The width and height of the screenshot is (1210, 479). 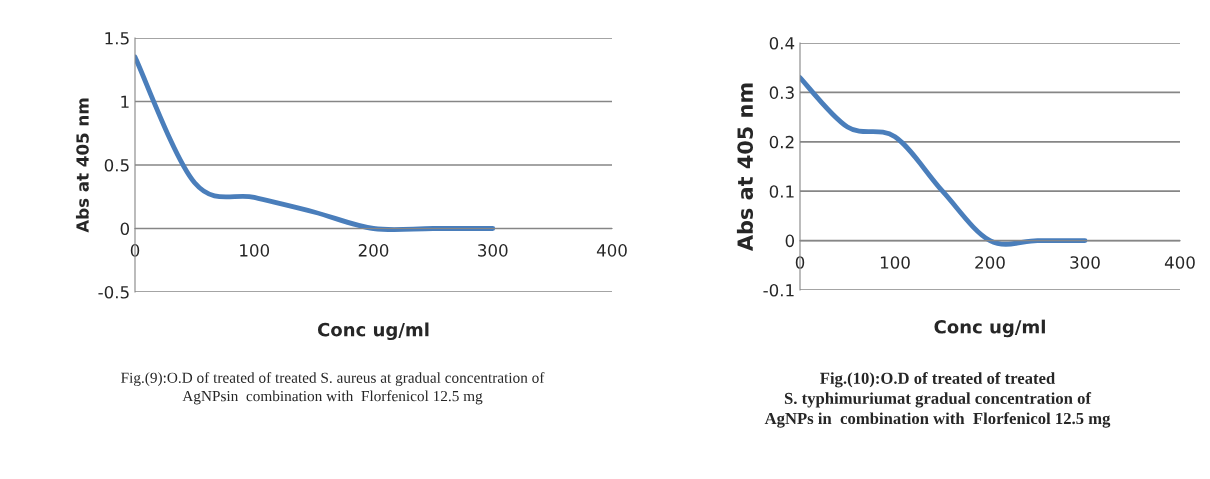 What do you see at coordinates (117, 38) in the screenshot?
I see `y-tick-label: 1.5` at bounding box center [117, 38].